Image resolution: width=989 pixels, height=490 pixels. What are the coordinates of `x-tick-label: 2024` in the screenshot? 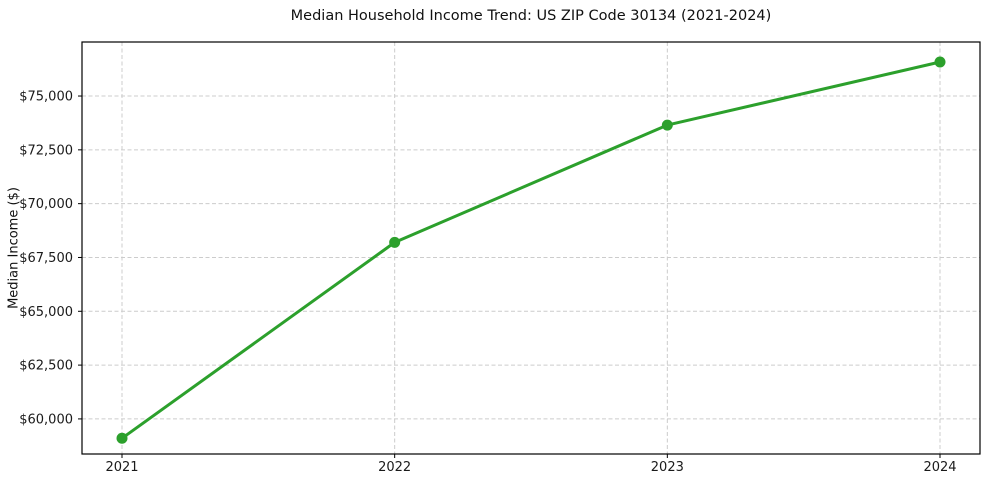 It's located at (939, 467).